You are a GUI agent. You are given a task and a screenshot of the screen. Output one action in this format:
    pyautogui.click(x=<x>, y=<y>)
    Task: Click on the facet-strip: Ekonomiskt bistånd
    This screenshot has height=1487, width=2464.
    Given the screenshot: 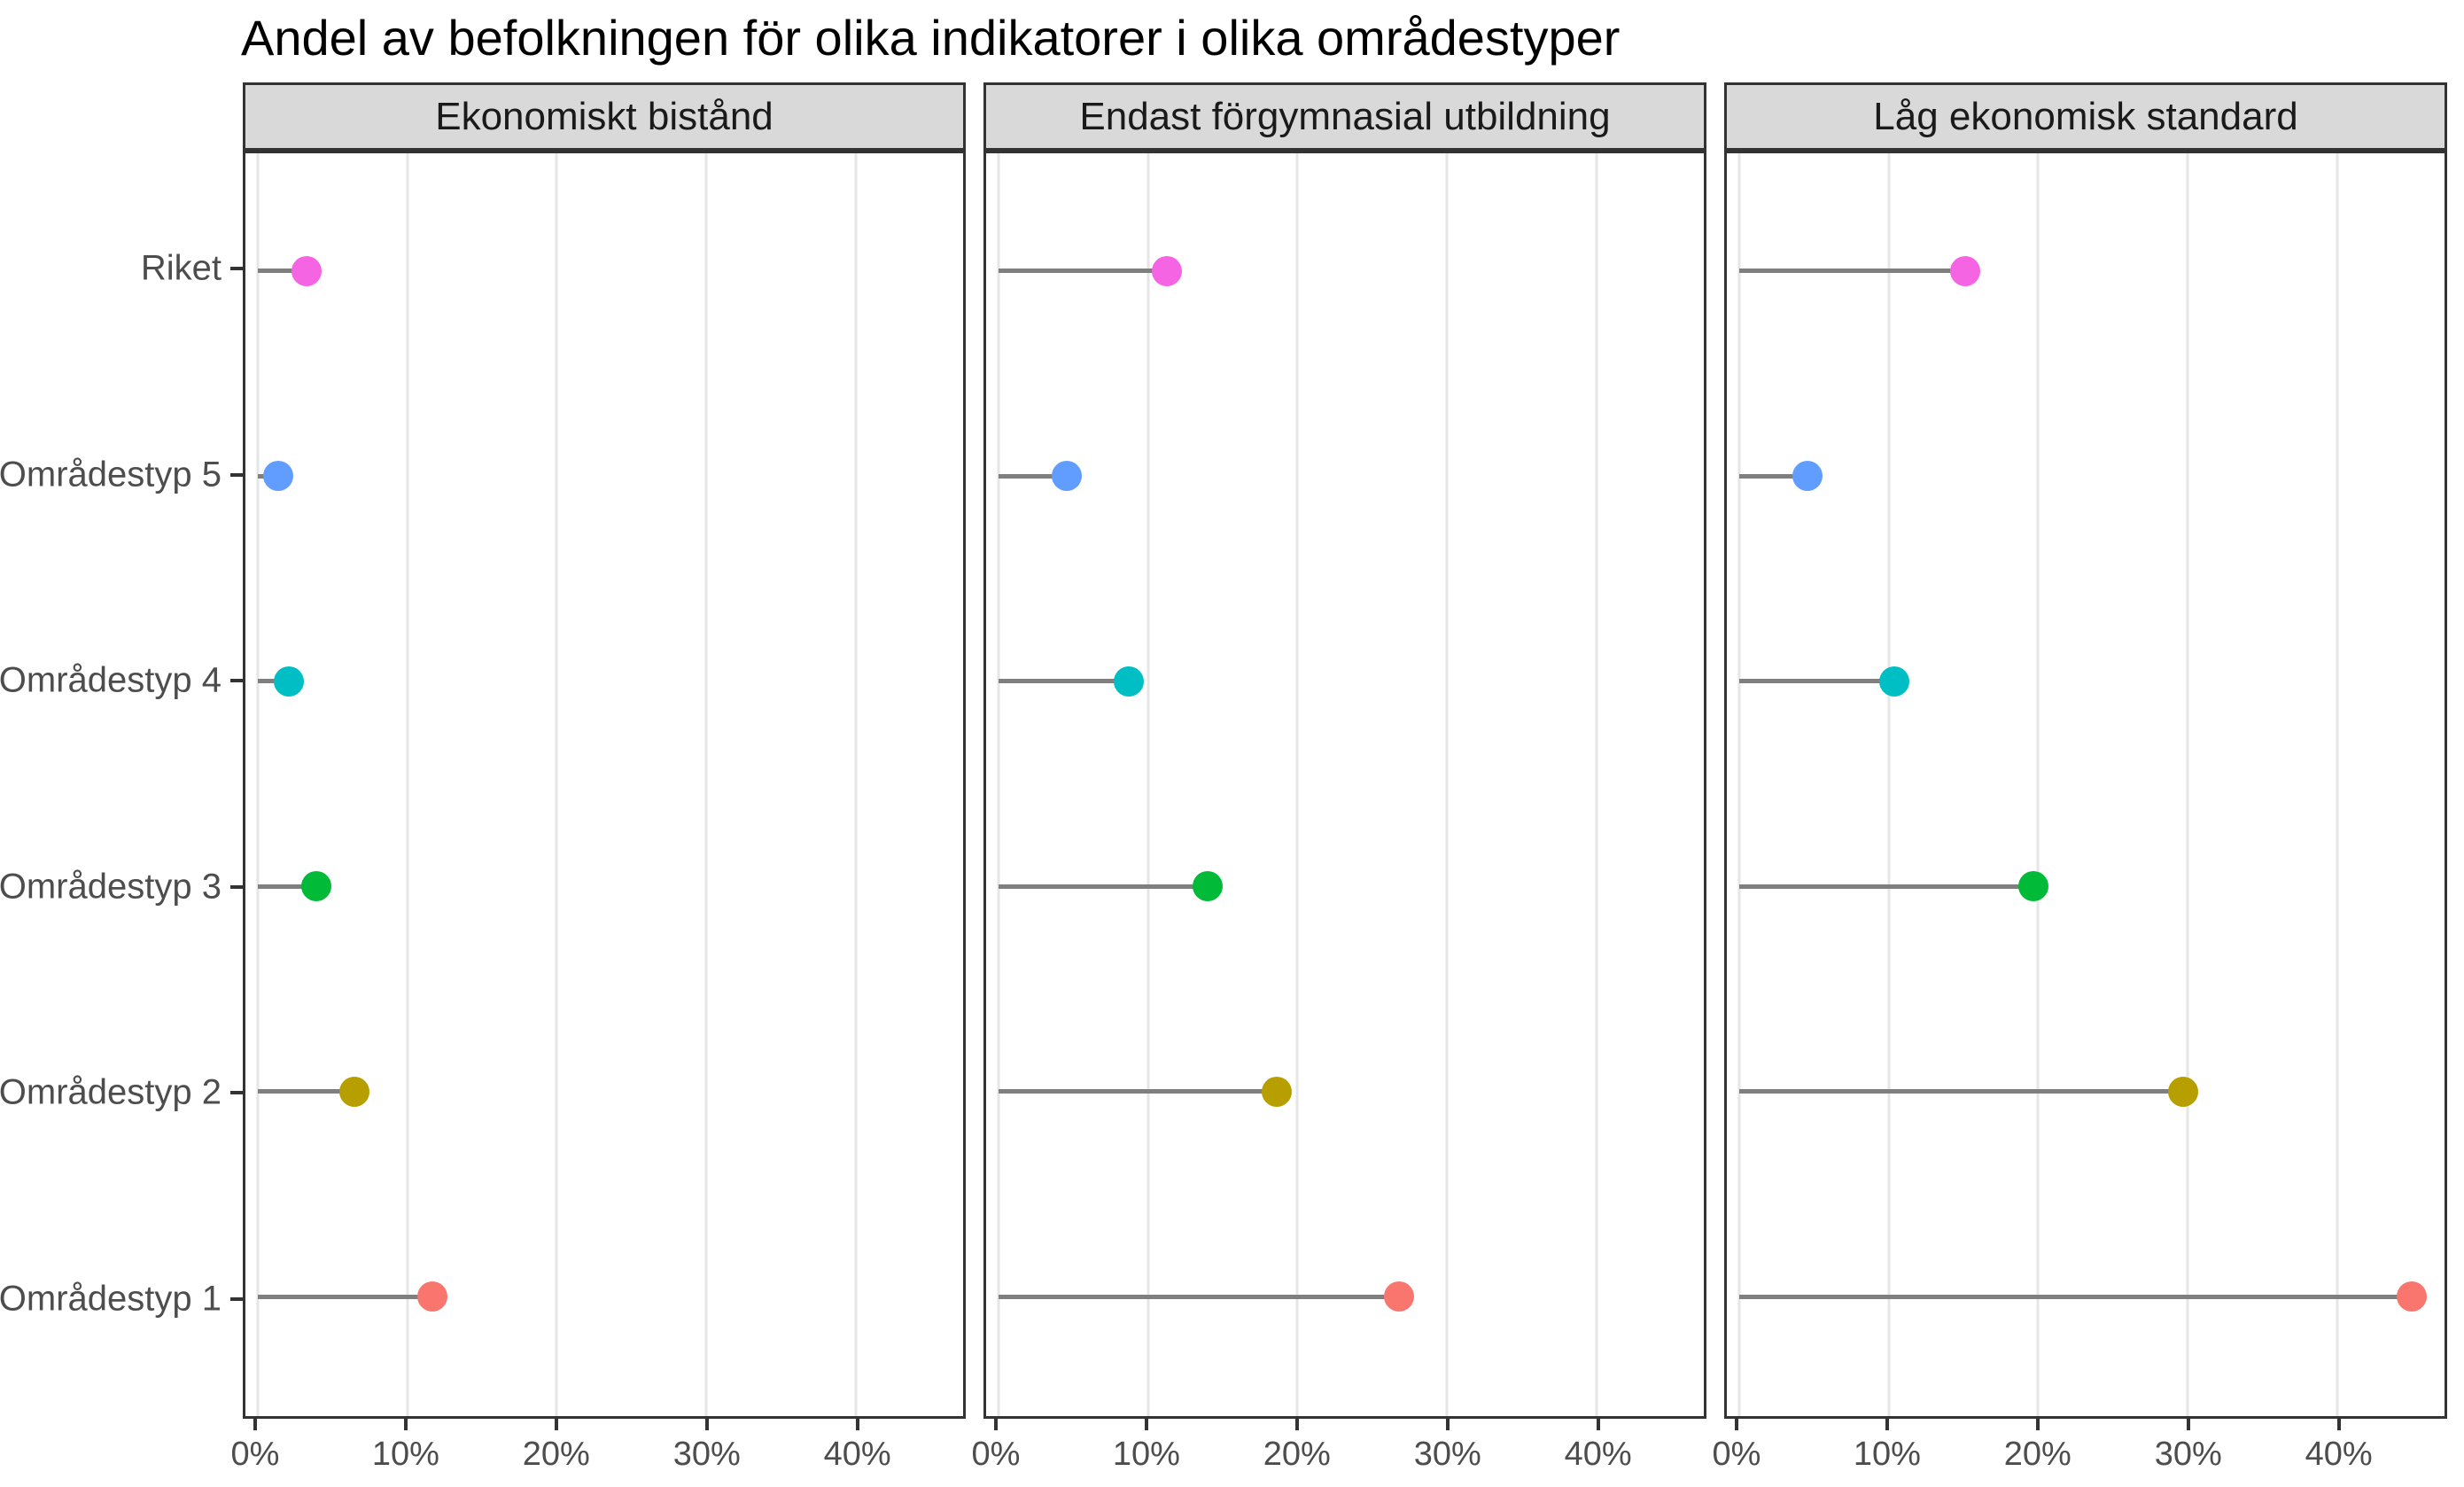 What is the action you would take?
    pyautogui.click(x=604, y=116)
    